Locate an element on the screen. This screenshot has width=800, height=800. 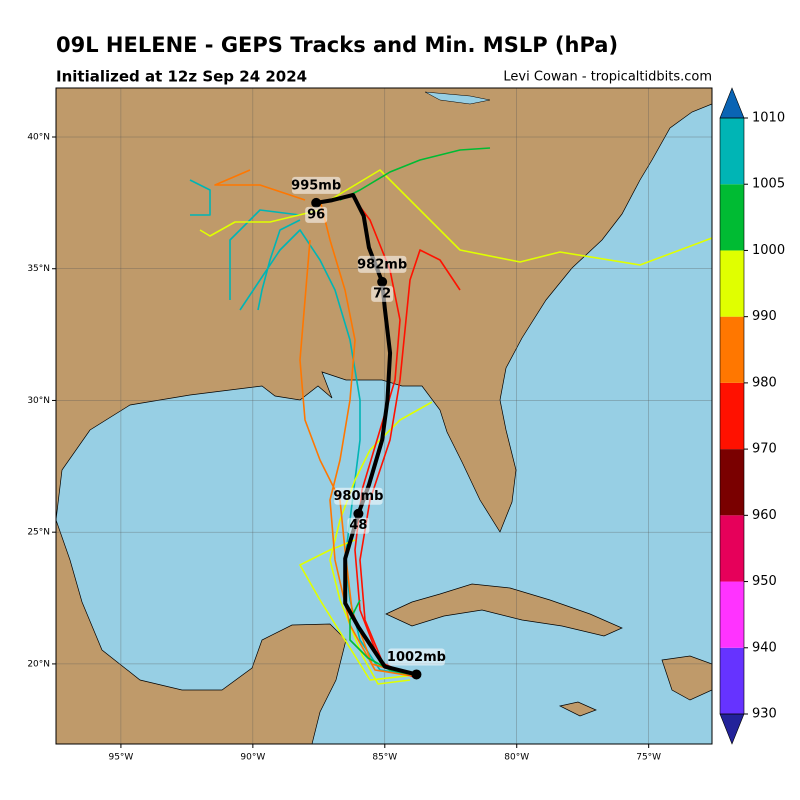
pressure-label: 995mb is located at coordinates (316, 185).